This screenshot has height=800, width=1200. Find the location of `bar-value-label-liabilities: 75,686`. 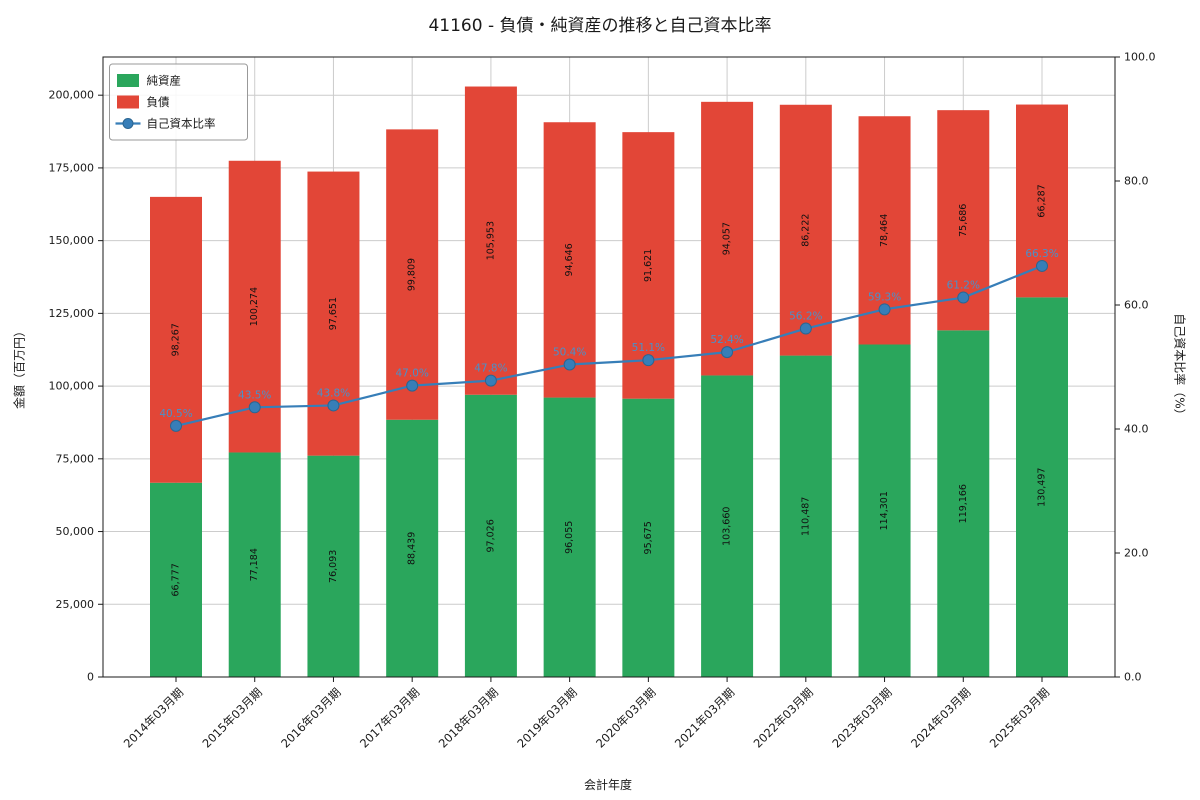

bar-value-label-liabilities: 75,686 is located at coordinates (963, 220).